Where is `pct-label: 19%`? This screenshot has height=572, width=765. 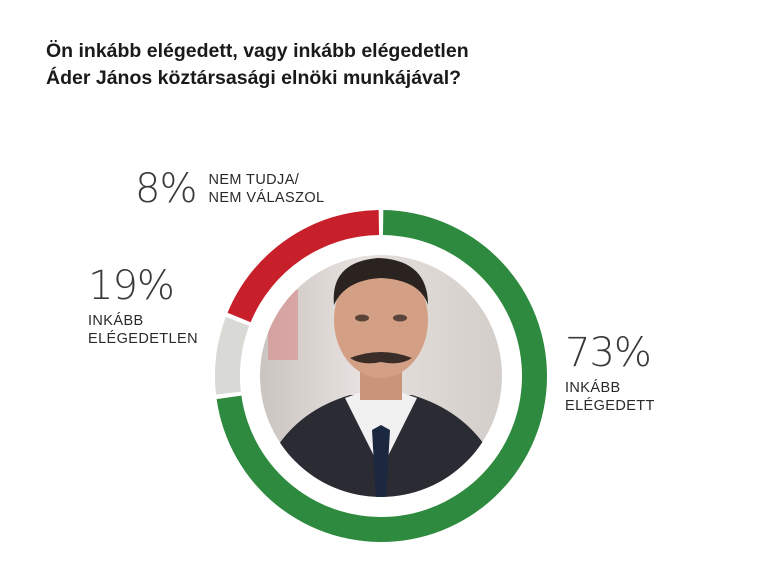 pct-label: 19% is located at coordinates (131, 286).